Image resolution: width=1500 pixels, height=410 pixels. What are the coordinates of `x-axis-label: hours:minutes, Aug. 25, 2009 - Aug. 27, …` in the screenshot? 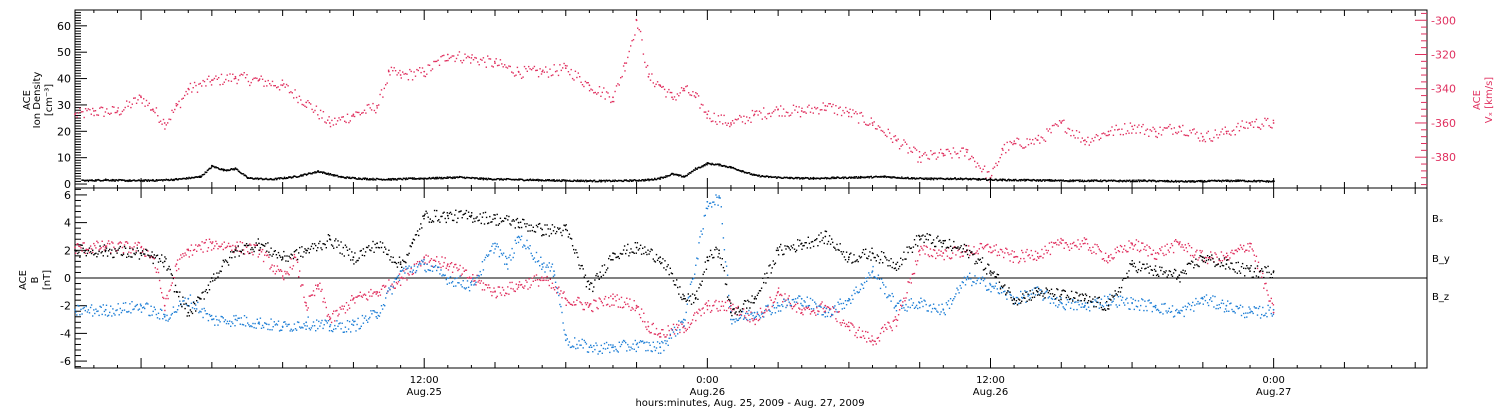 It's located at (749, 403).